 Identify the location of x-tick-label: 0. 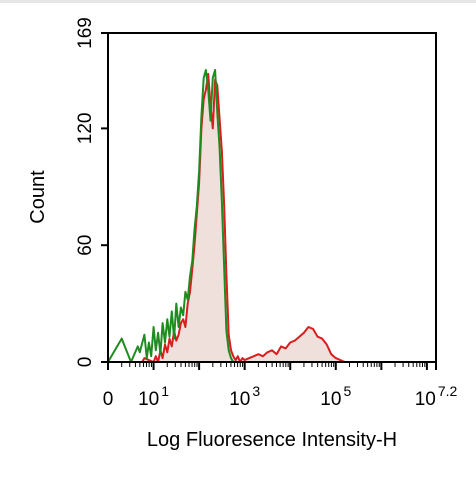
(108, 399).